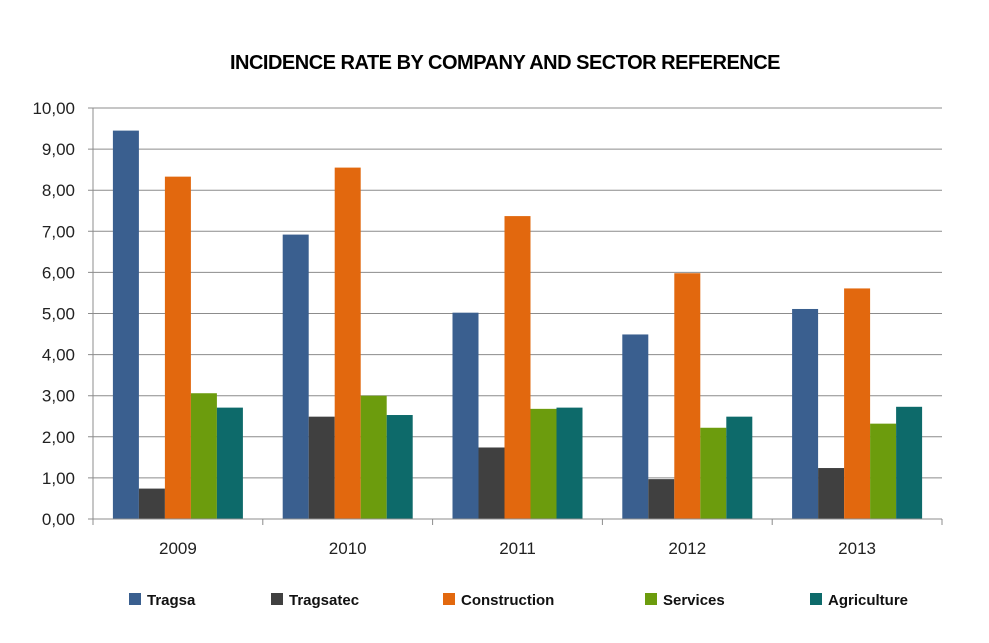 The width and height of the screenshot is (989, 643). Describe the element at coordinates (348, 548) in the screenshot. I see `x-tick-label: 2010` at that location.